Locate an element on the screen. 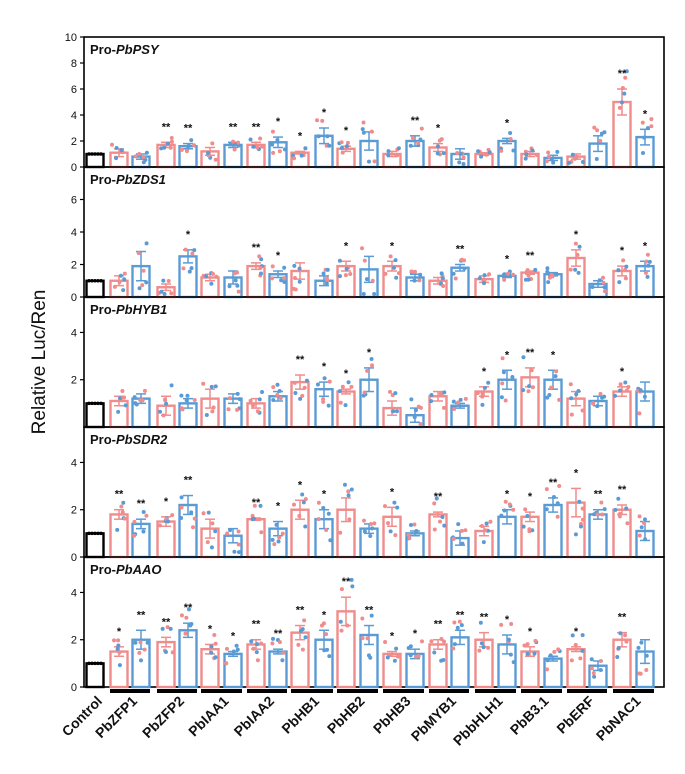  panel-title: Pro-PbHYB1 is located at coordinates (128, 309).